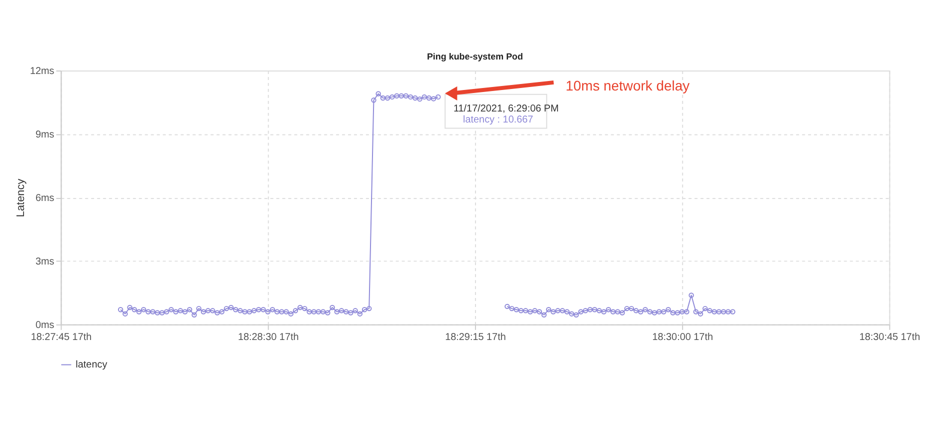  Describe the element at coordinates (628, 85) in the screenshot. I see `annotation: 10ms network delay` at that location.